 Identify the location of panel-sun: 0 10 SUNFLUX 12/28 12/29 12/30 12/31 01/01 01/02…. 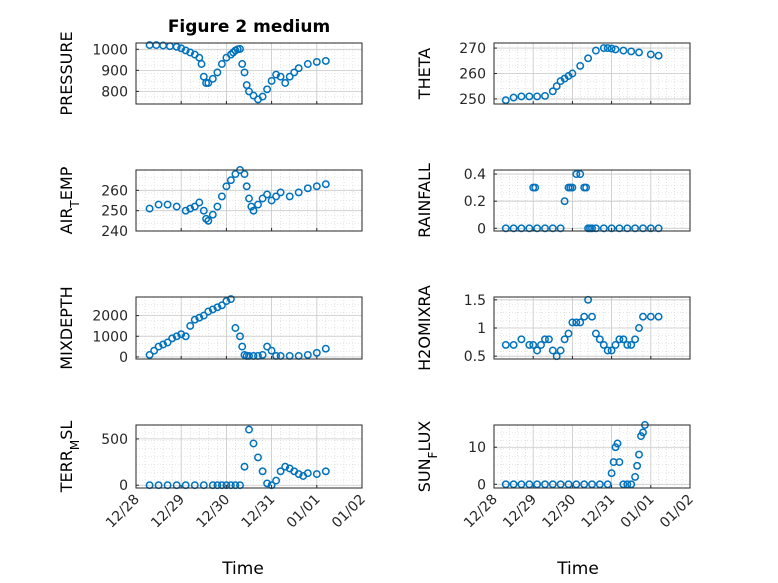
(556, 500).